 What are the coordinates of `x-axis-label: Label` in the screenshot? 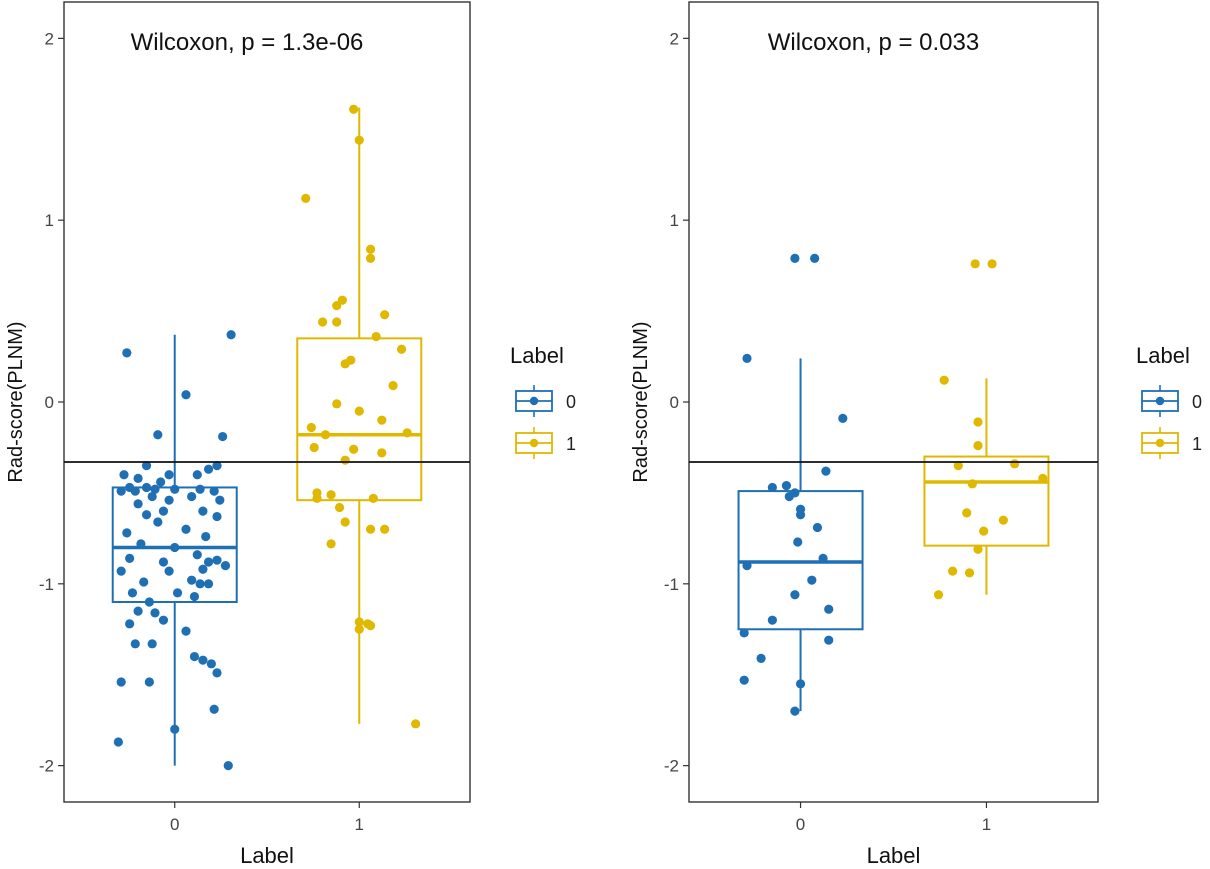 It's located at (894, 855).